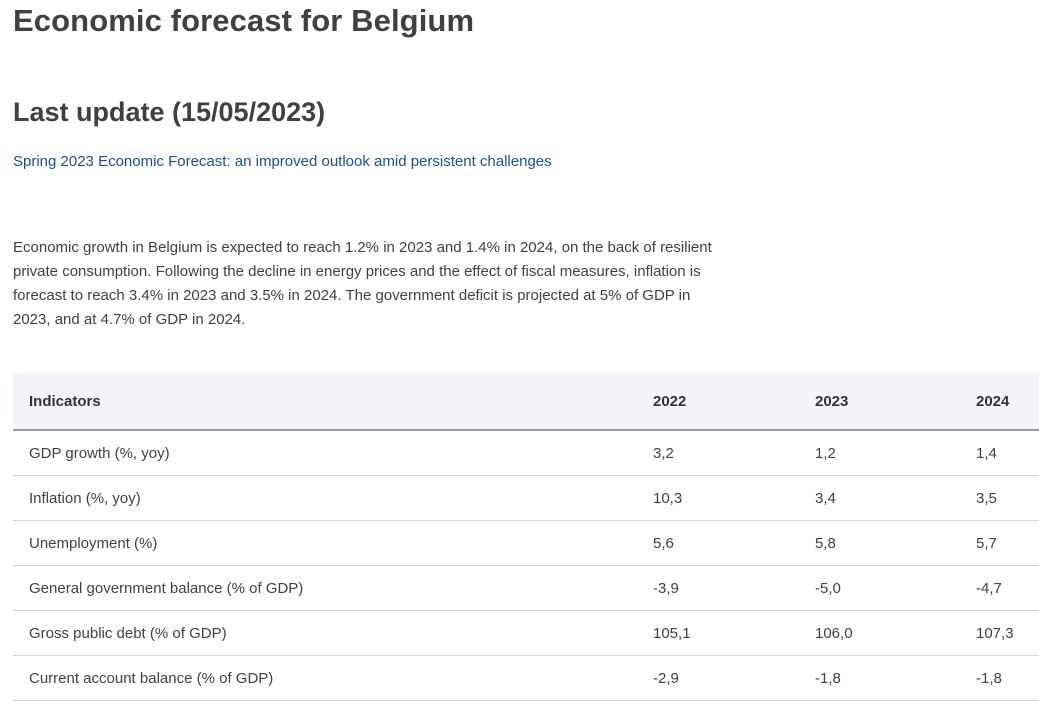 The image size is (1039, 723). I want to click on value-2023: -1,8, so click(895, 678).